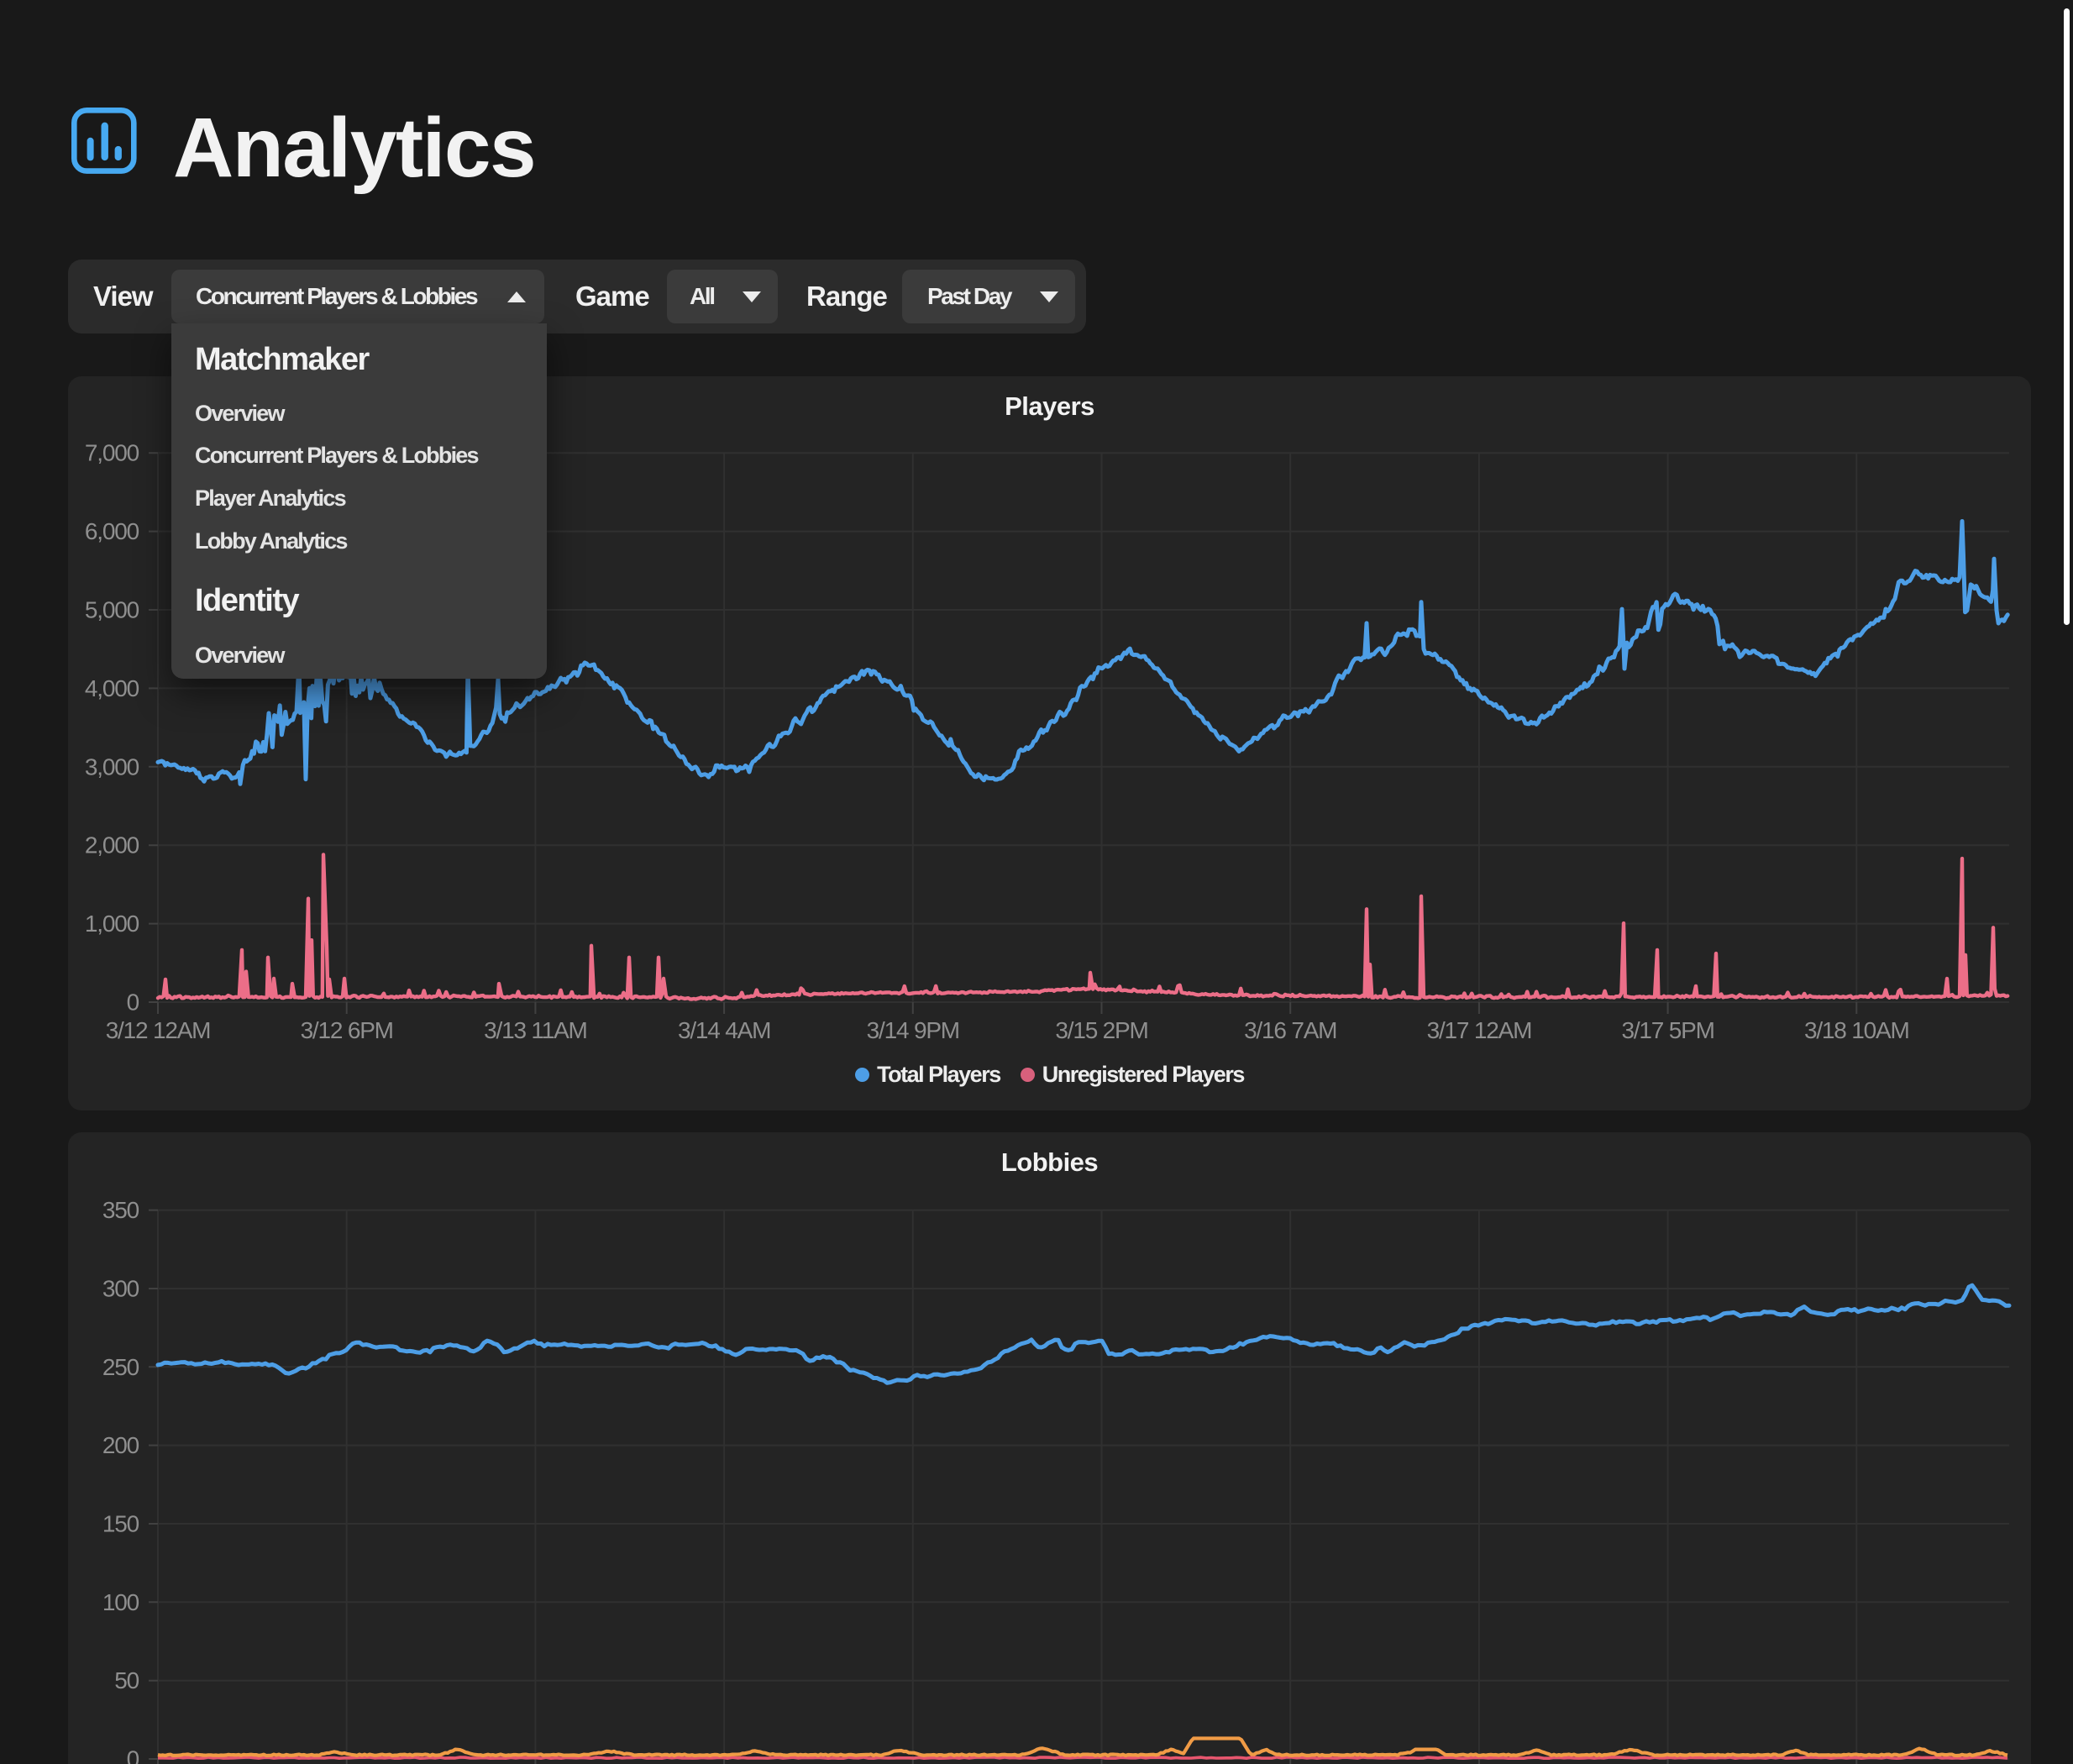  I want to click on svg-text: 1,000, so click(112, 924).